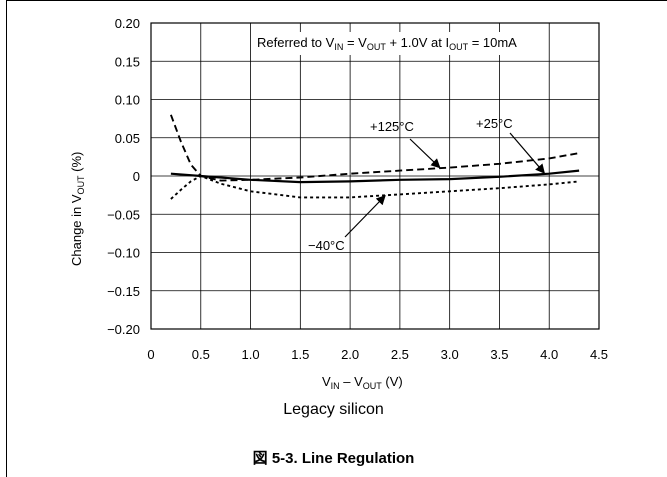  I want to click on note-box, so click(386, 43).